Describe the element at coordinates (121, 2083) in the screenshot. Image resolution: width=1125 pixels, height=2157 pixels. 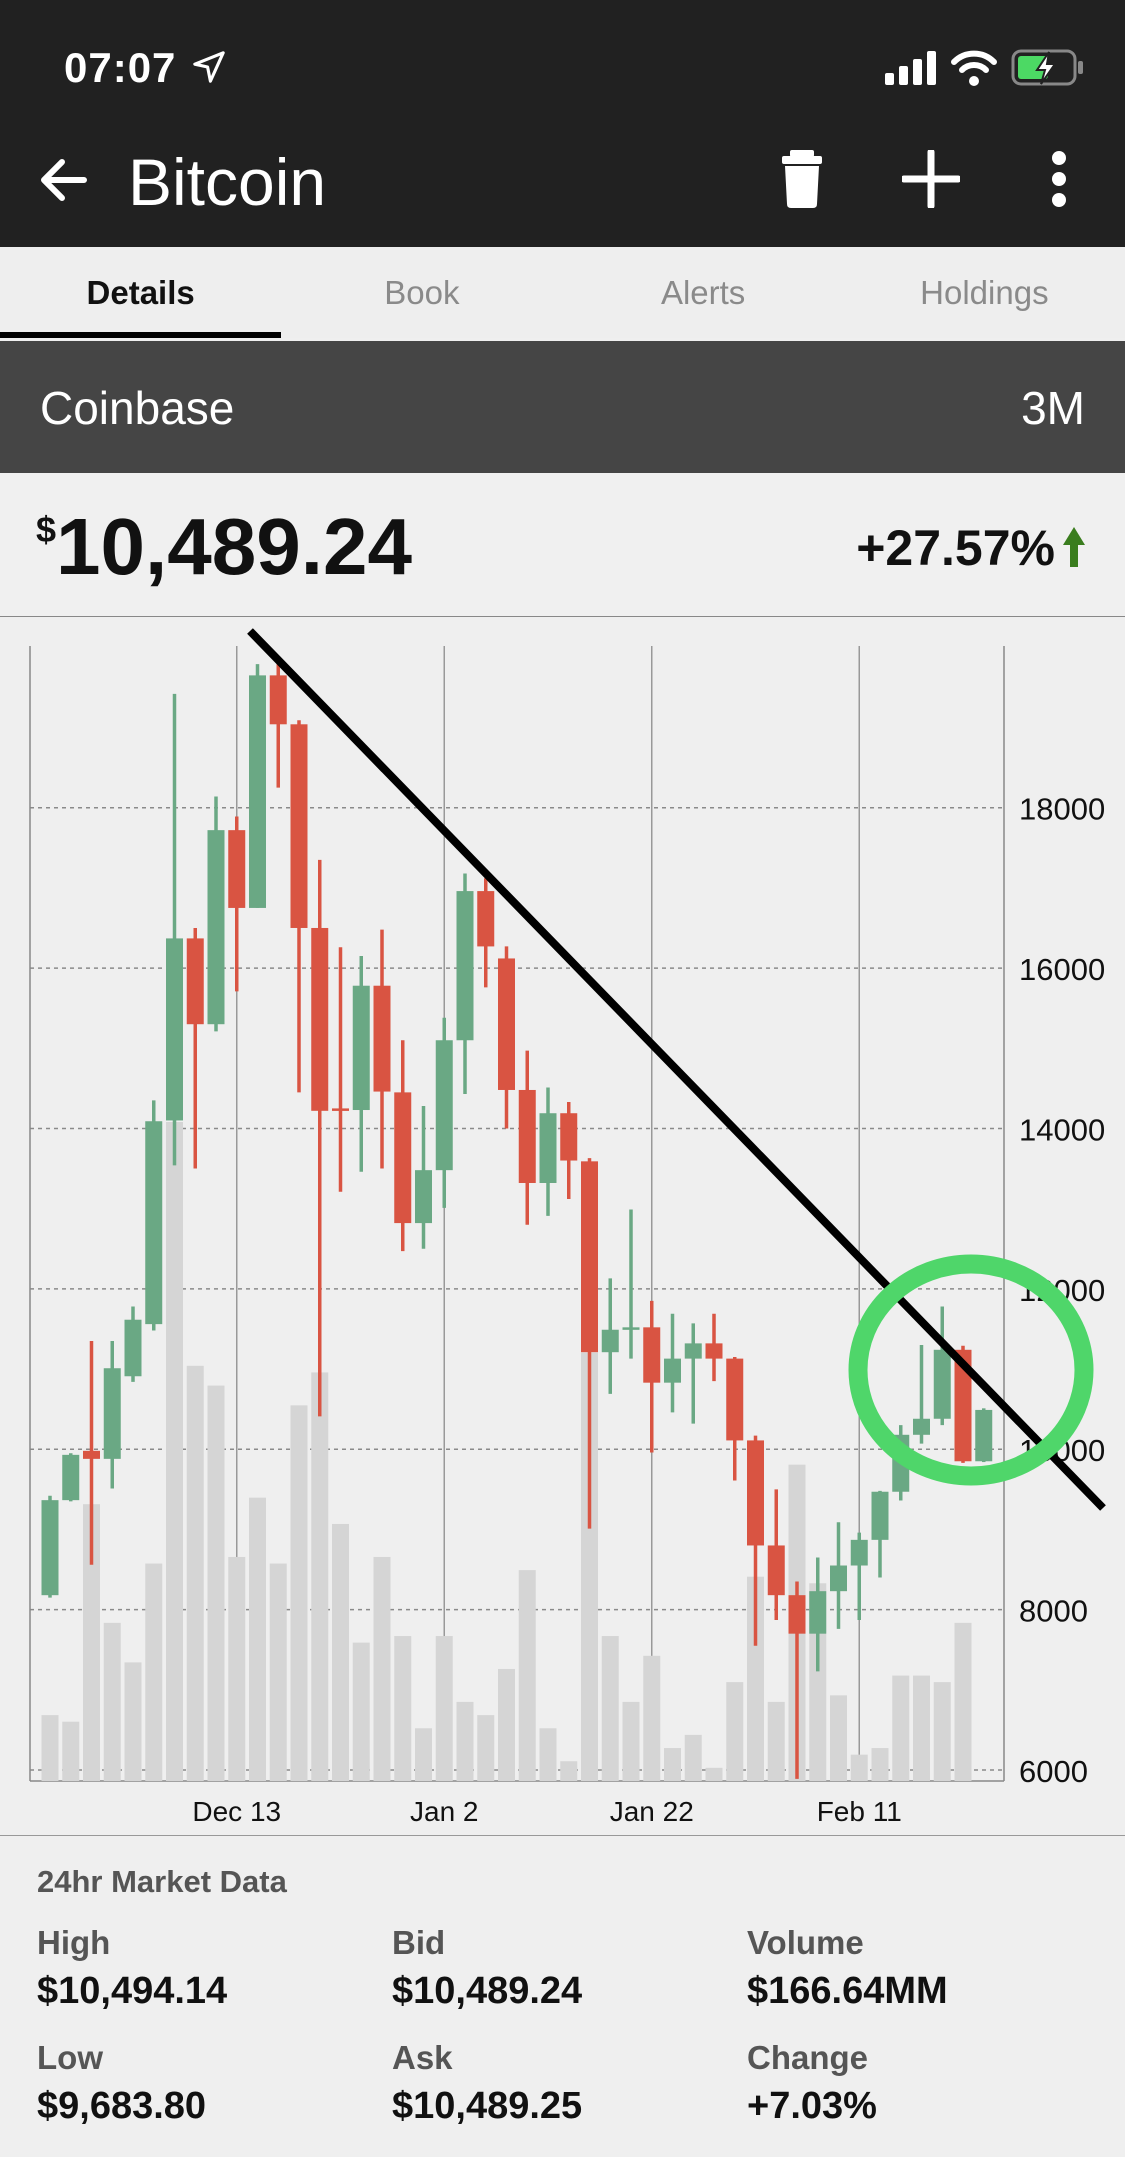
I see `market-low: Low $9,683.80` at that location.